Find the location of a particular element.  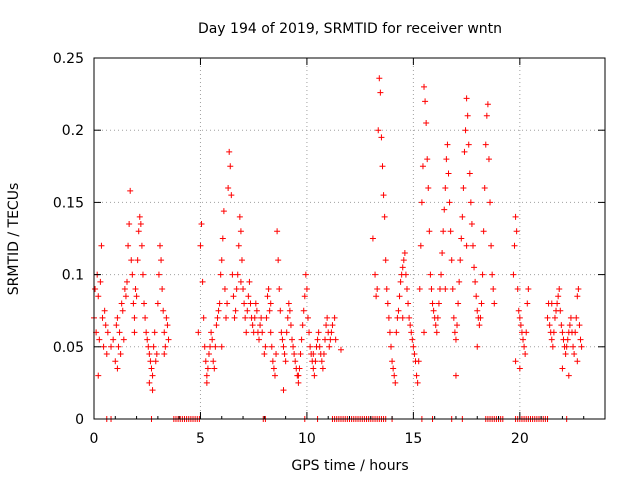

x-tick-label: 0 is located at coordinates (94, 439).